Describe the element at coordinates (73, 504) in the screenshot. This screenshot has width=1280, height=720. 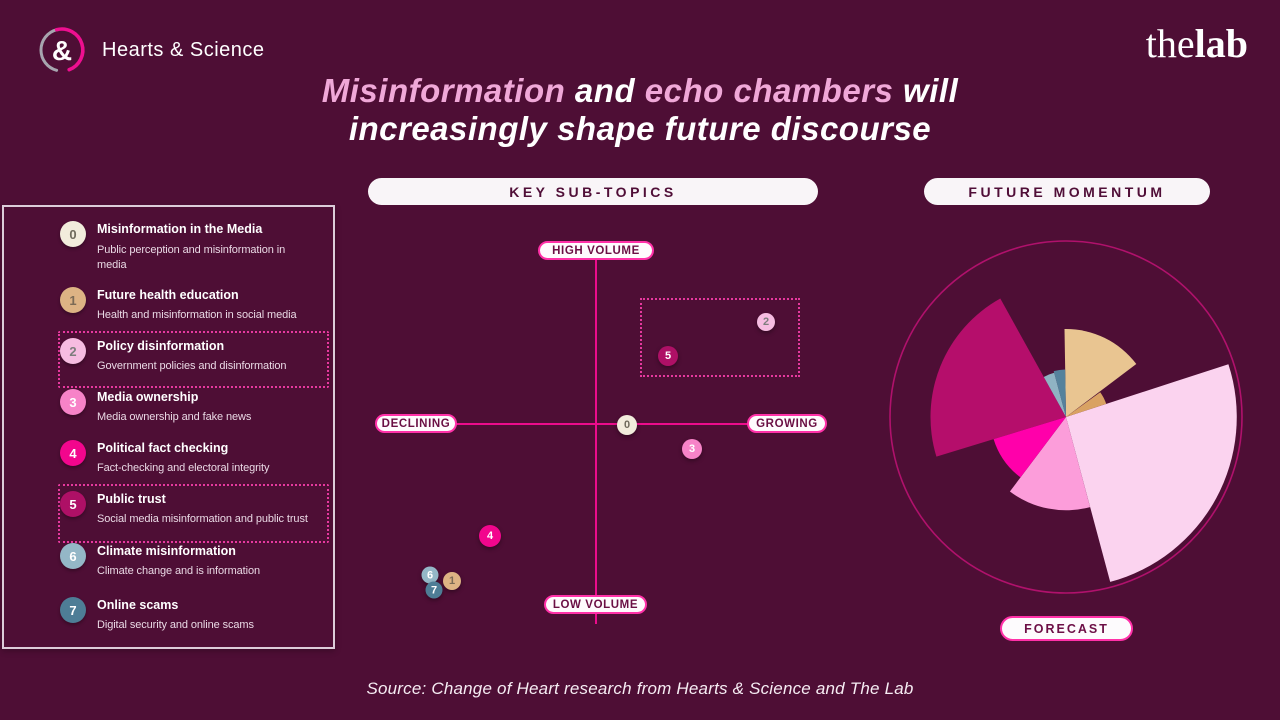
I see `topic-badge-5: 5` at that location.